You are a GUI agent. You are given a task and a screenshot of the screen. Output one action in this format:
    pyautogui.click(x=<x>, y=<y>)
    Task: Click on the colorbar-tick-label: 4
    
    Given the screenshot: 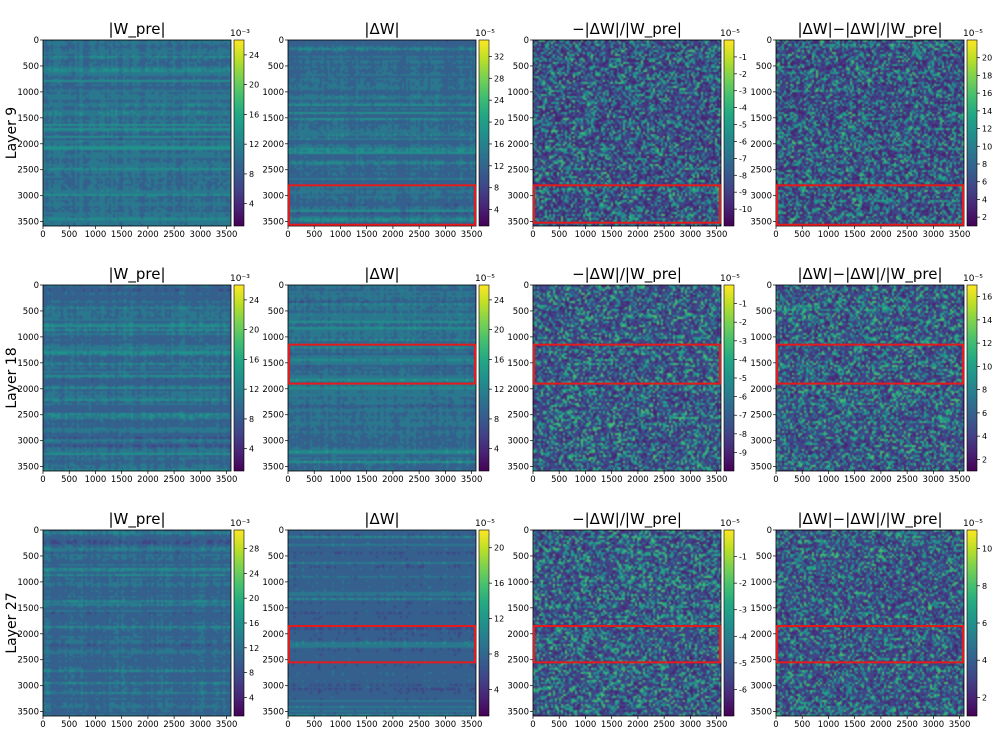 What is the action you would take?
    pyautogui.click(x=251, y=449)
    